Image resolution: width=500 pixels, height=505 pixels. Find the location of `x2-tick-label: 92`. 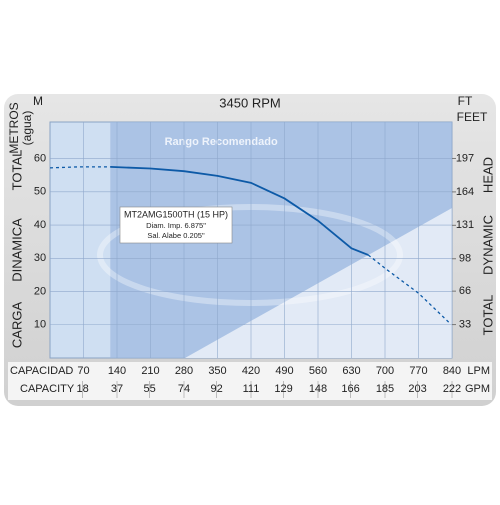

x2-tick-label: 92 is located at coordinates (216, 389).